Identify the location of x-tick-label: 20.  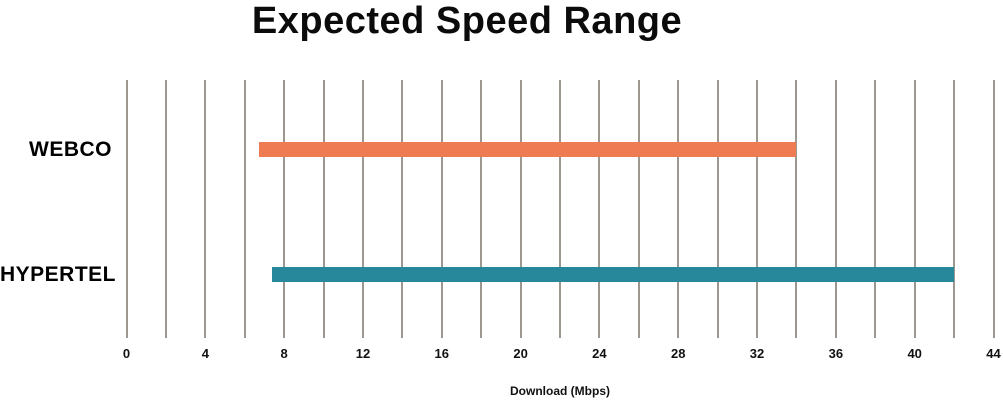
(520, 353).